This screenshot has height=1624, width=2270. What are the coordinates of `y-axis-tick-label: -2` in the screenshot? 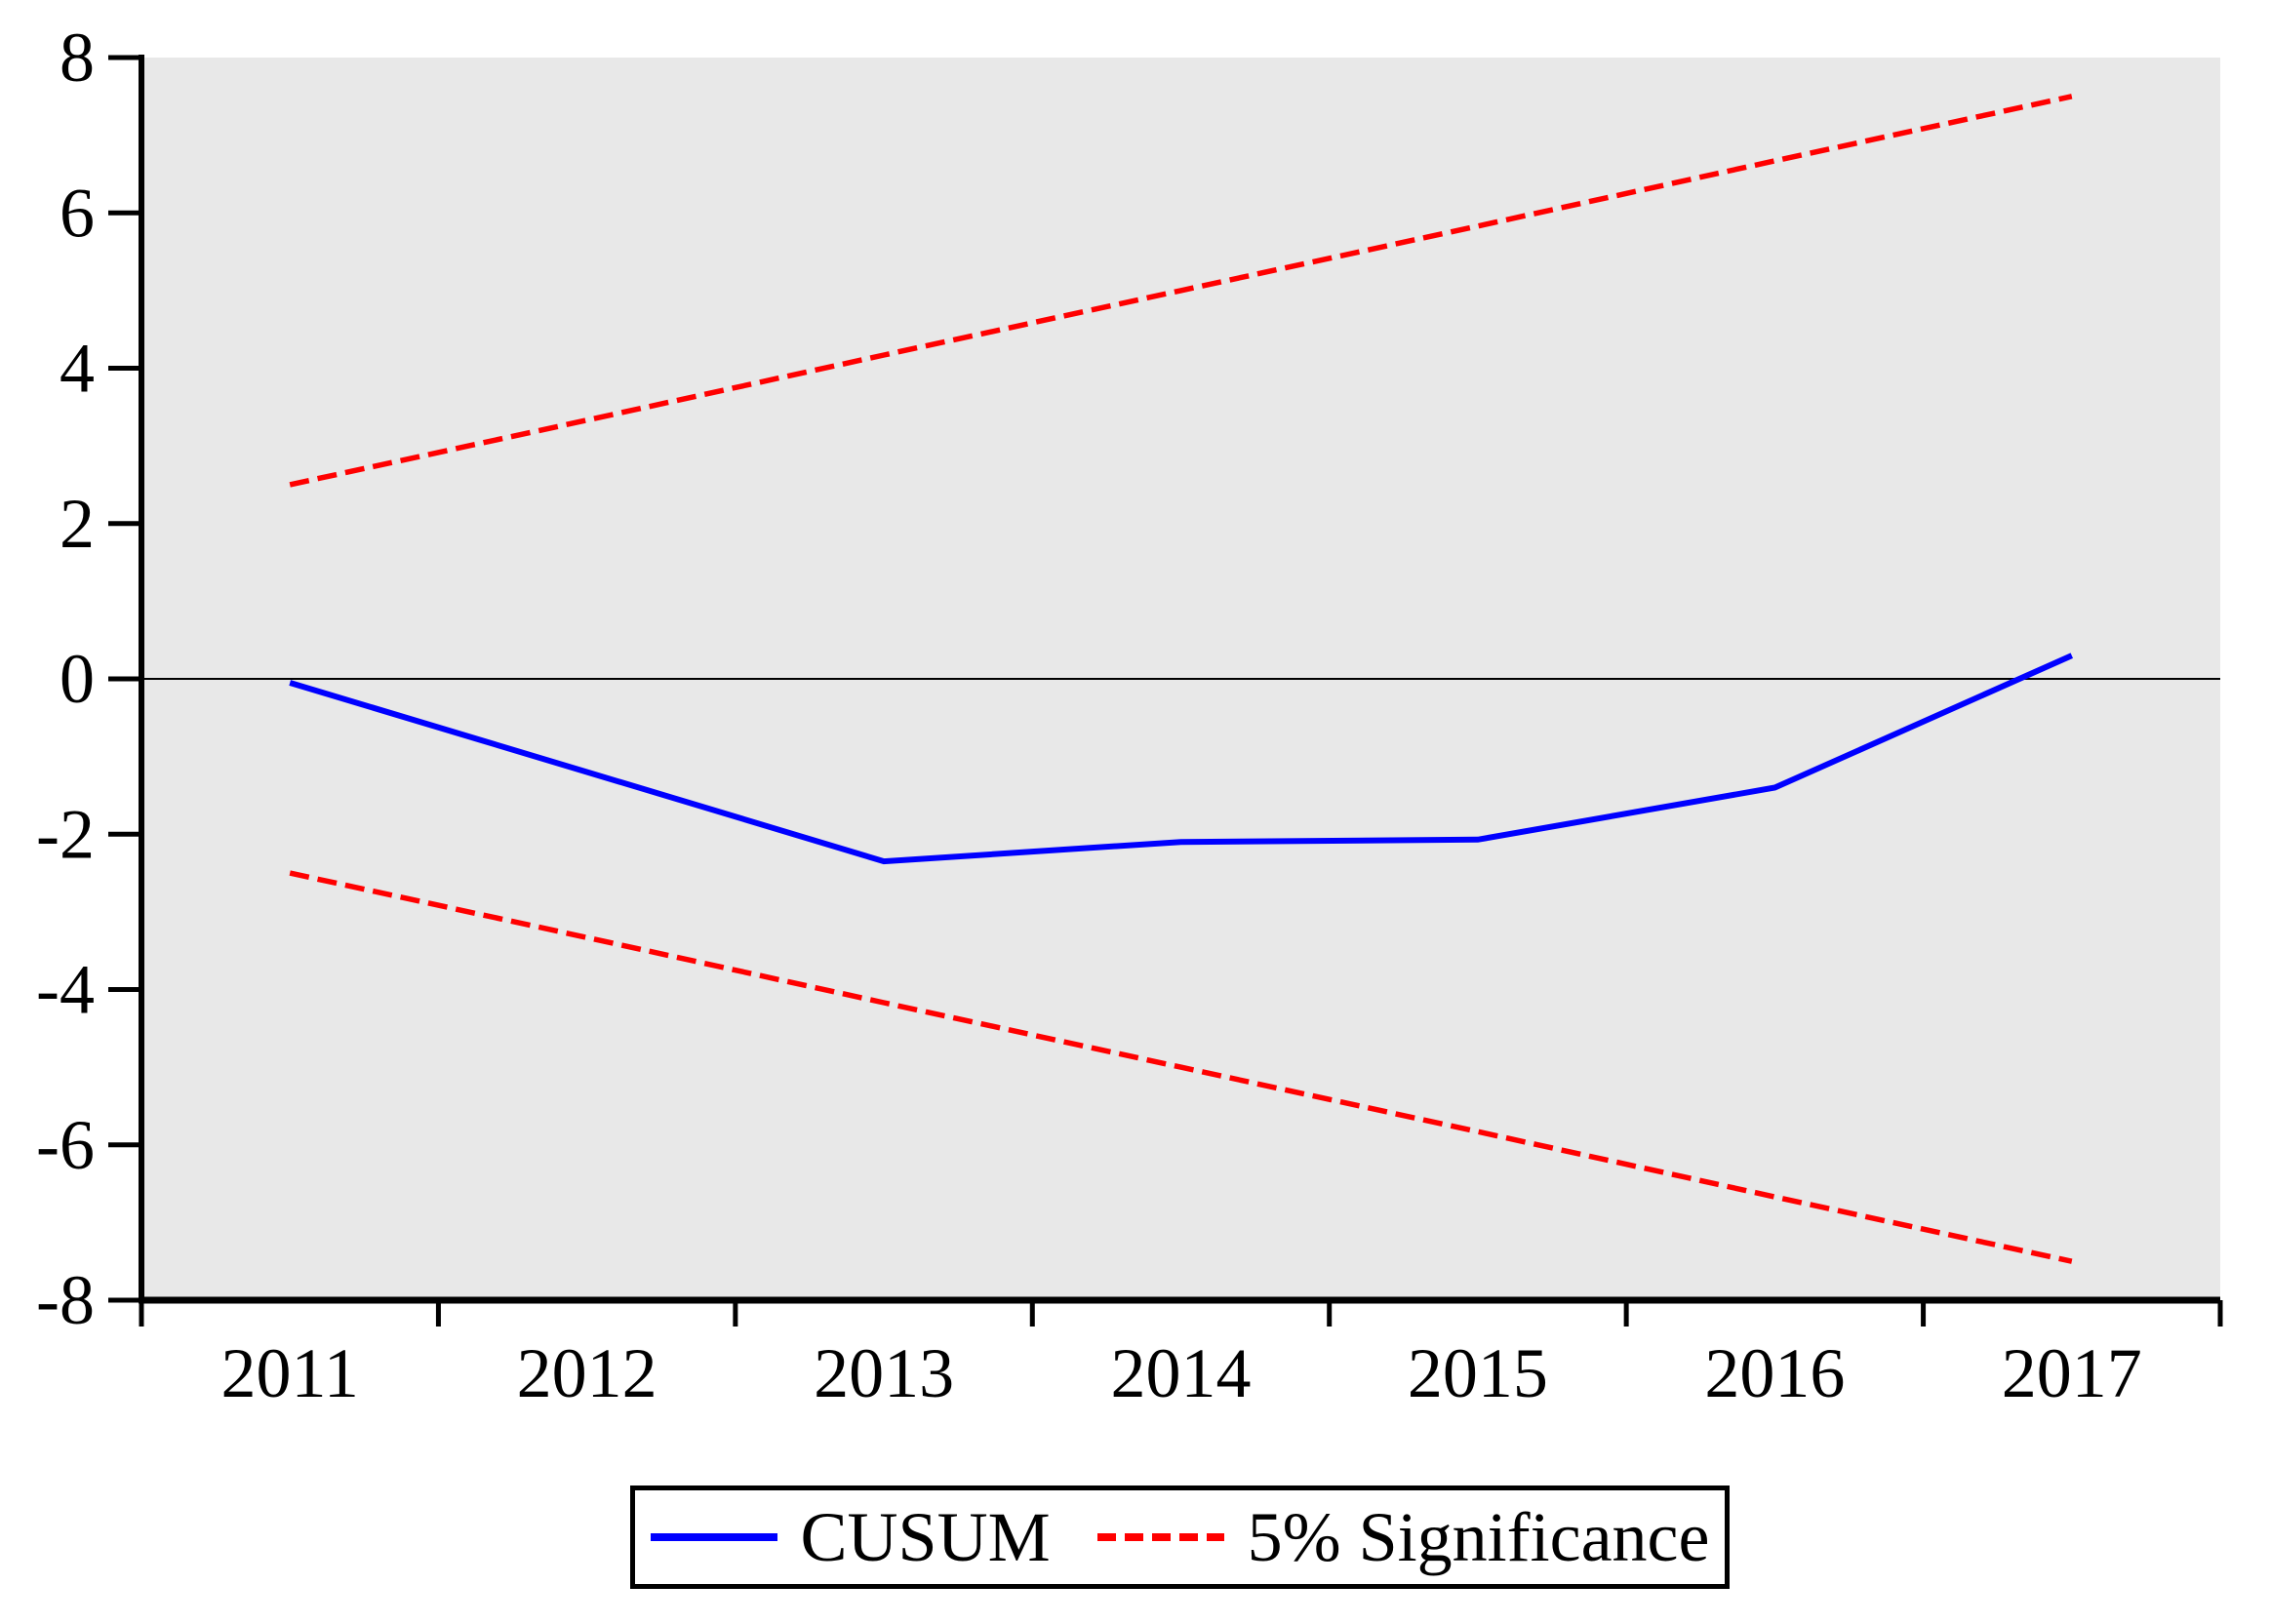 It's located at (65, 834).